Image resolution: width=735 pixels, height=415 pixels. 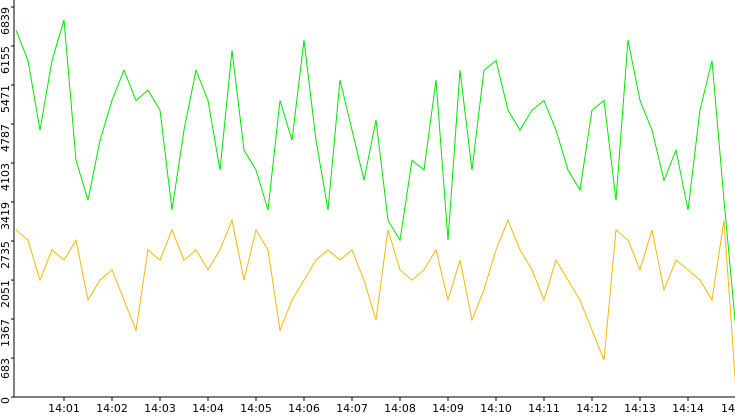 I want to click on x-tick-label: 14:05, so click(x=256, y=408).